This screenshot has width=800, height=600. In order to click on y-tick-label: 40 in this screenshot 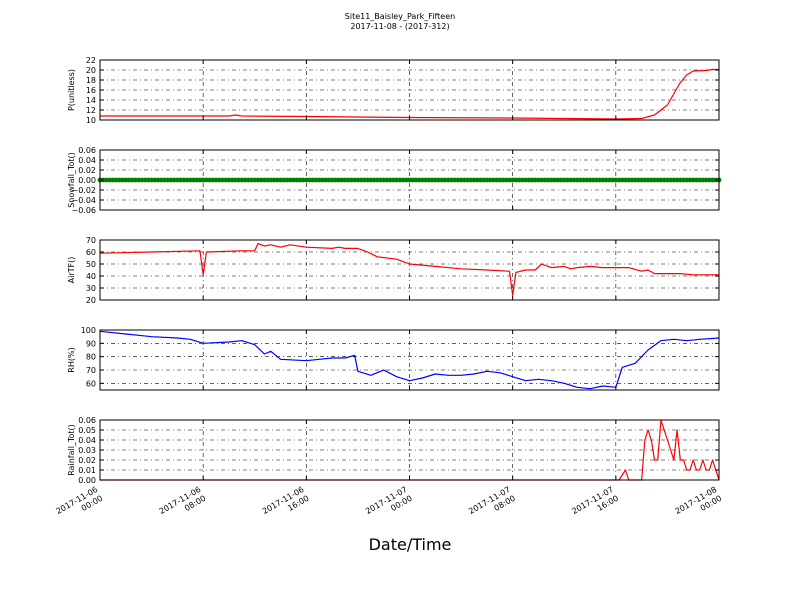, I will do `click(91, 276)`.